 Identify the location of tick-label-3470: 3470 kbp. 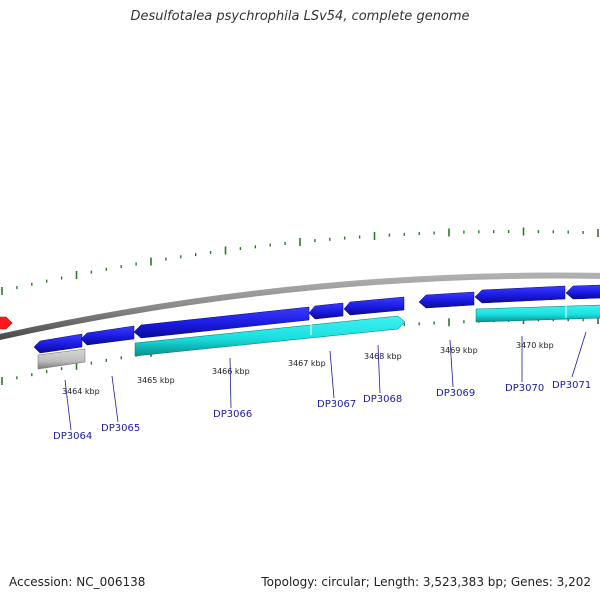
(535, 345).